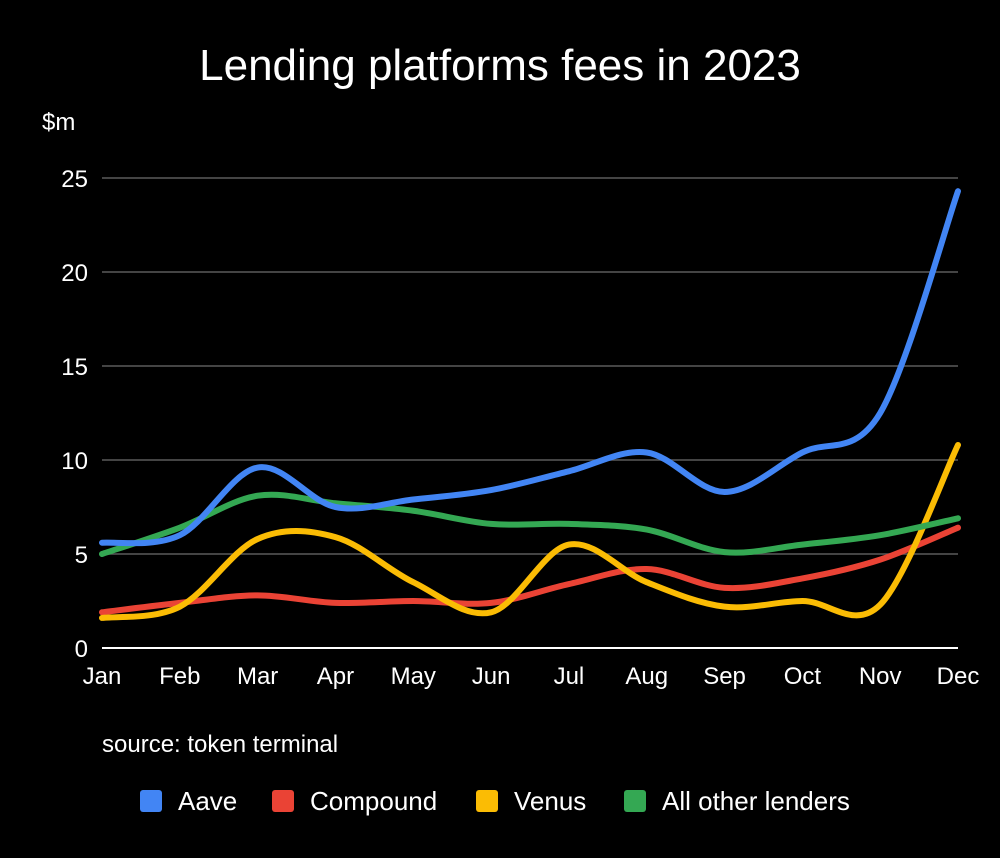 Image resolution: width=1000 pixels, height=858 pixels. What do you see at coordinates (283, 801) in the screenshot?
I see `legend-swatch-compound` at bounding box center [283, 801].